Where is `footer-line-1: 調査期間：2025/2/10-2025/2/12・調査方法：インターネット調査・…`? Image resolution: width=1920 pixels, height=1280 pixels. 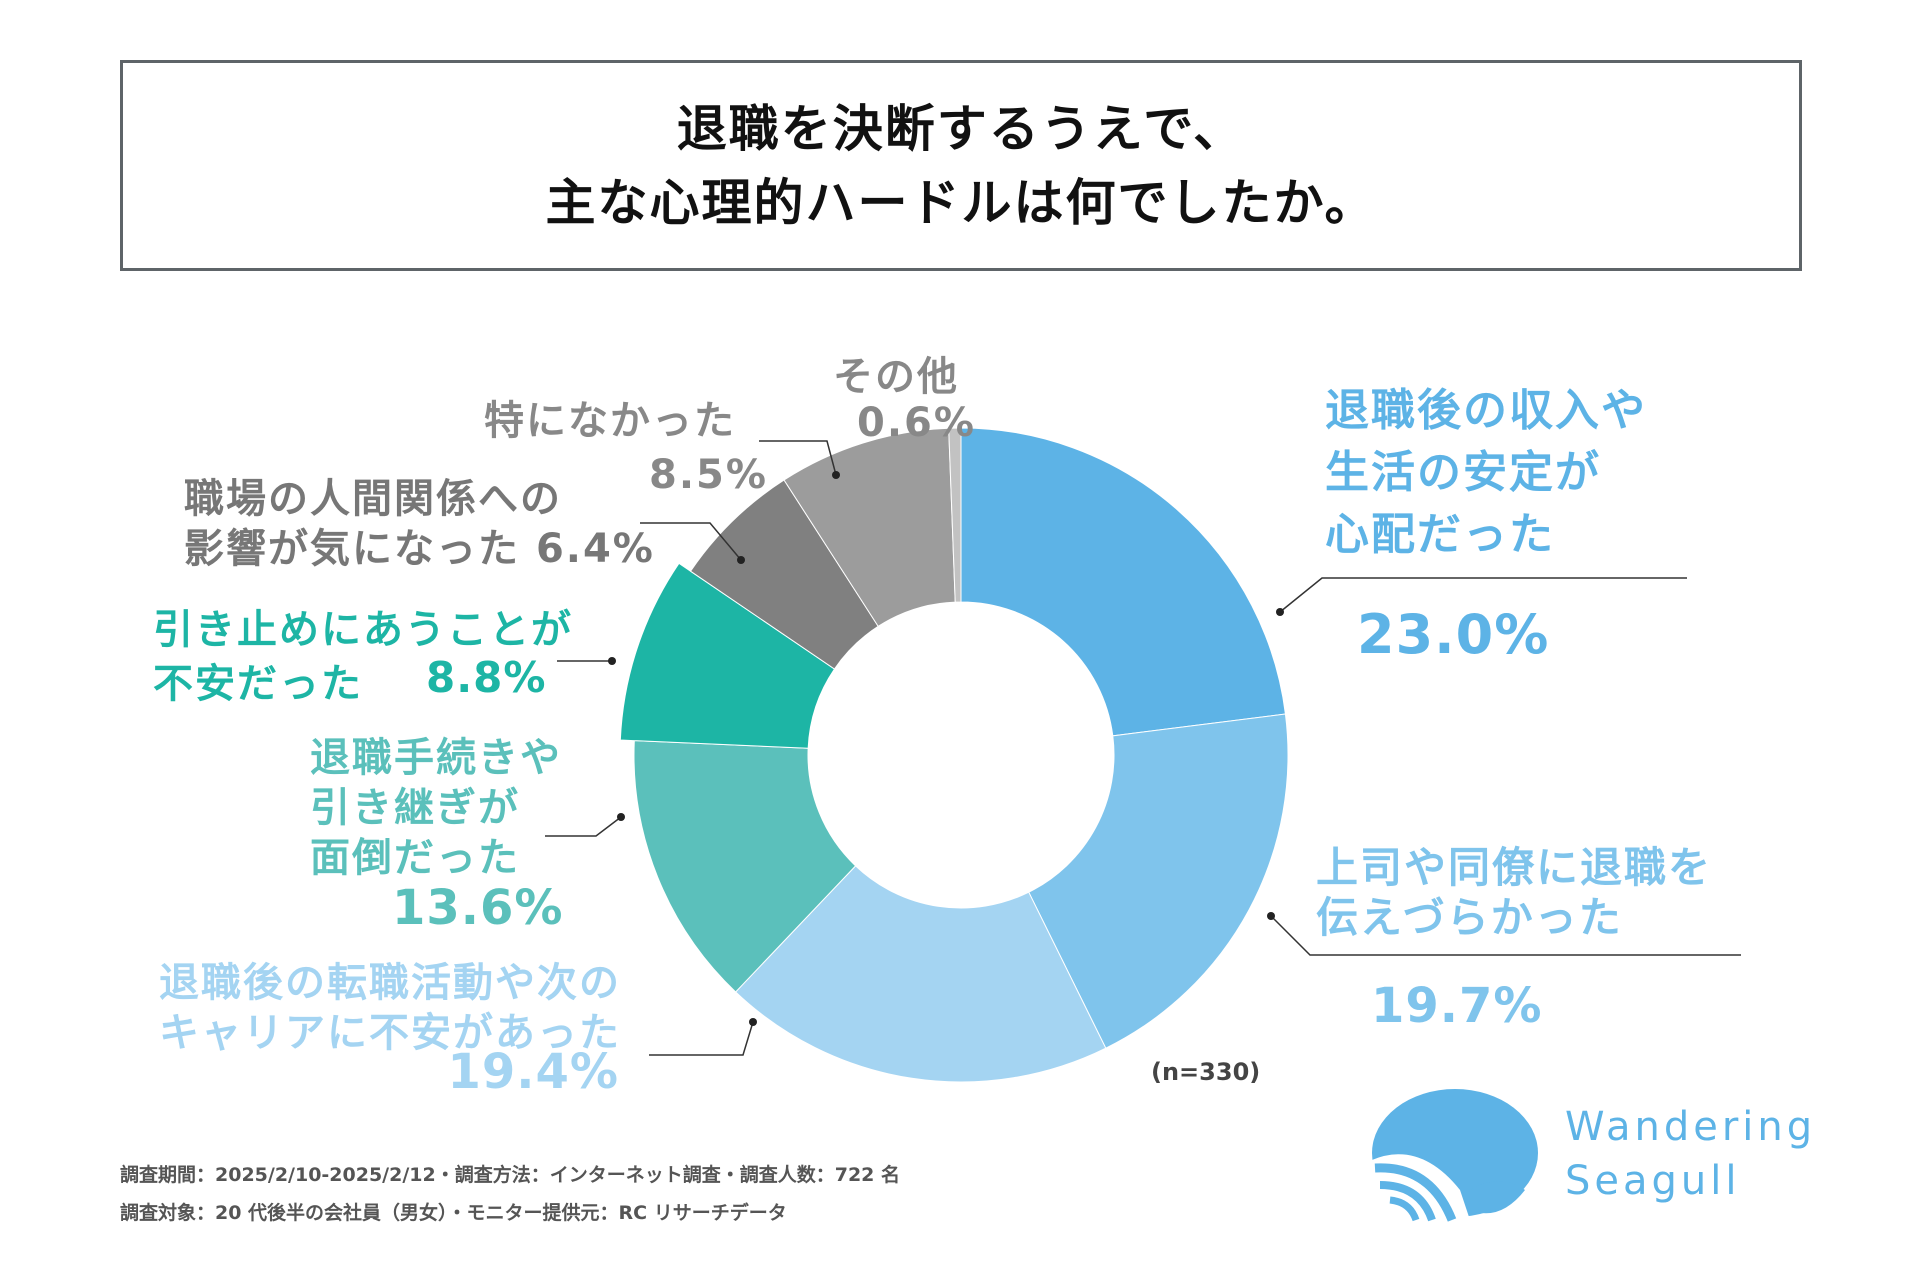
footer-line-1: 調査期間：2025/2/10-2025/2/12・調査方法：インターネット調査・… is located at coordinates (510, 1175).